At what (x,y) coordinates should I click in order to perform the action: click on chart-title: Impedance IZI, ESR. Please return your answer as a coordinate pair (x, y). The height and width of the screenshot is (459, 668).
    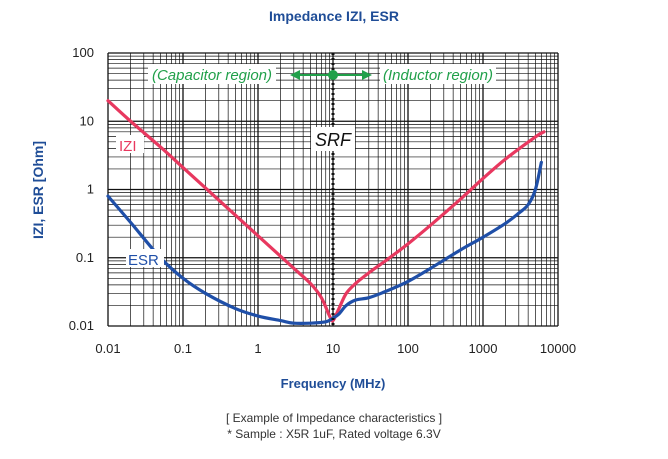
    Looking at the image, I should click on (334, 16).